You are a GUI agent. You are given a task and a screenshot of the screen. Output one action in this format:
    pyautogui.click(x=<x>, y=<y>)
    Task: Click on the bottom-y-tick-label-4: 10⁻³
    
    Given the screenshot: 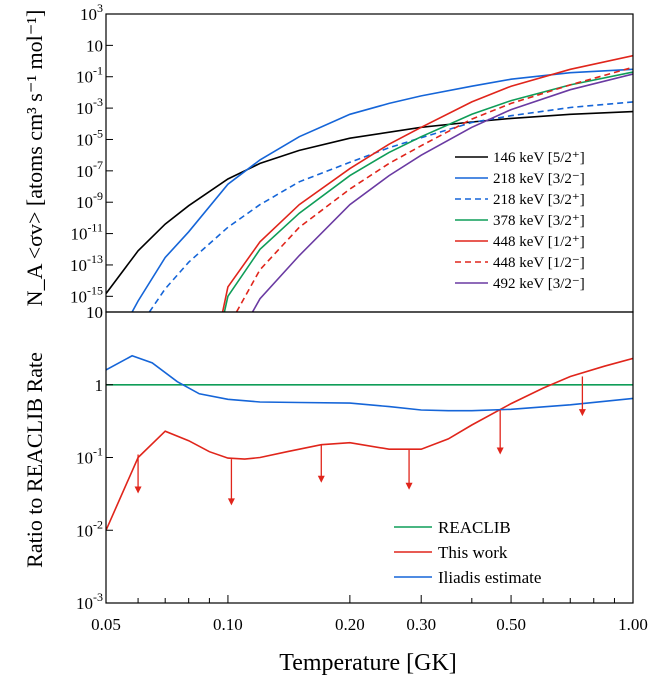 What is the action you would take?
    pyautogui.click(x=89, y=601)
    